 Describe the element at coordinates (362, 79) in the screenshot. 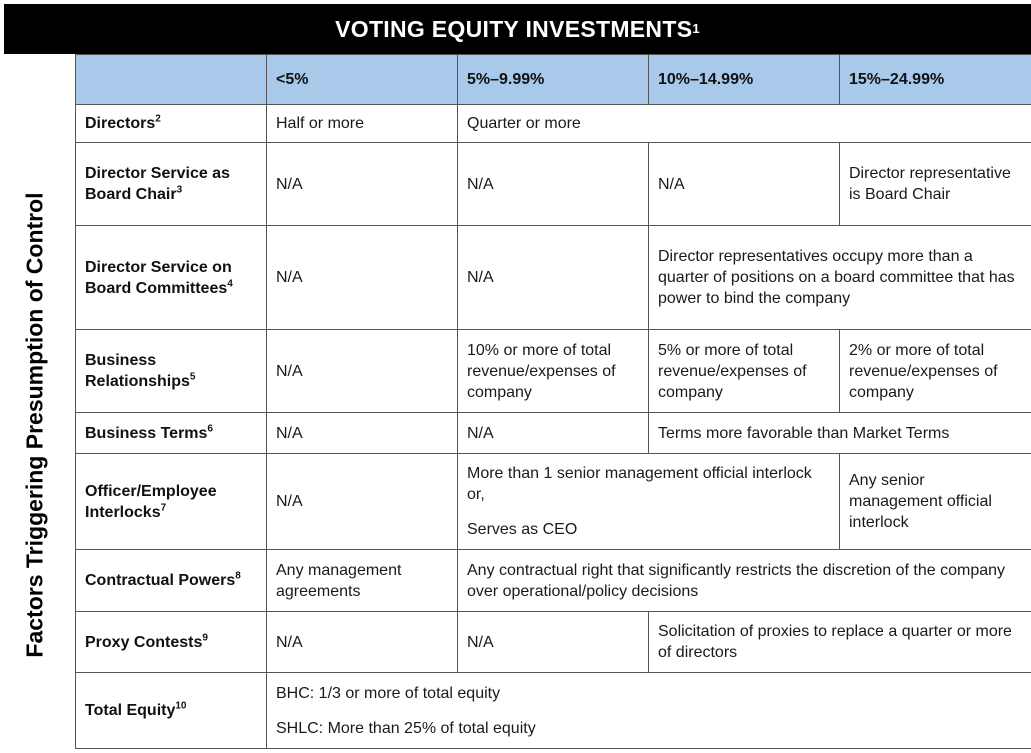

I see `header-lt5: <5%` at that location.